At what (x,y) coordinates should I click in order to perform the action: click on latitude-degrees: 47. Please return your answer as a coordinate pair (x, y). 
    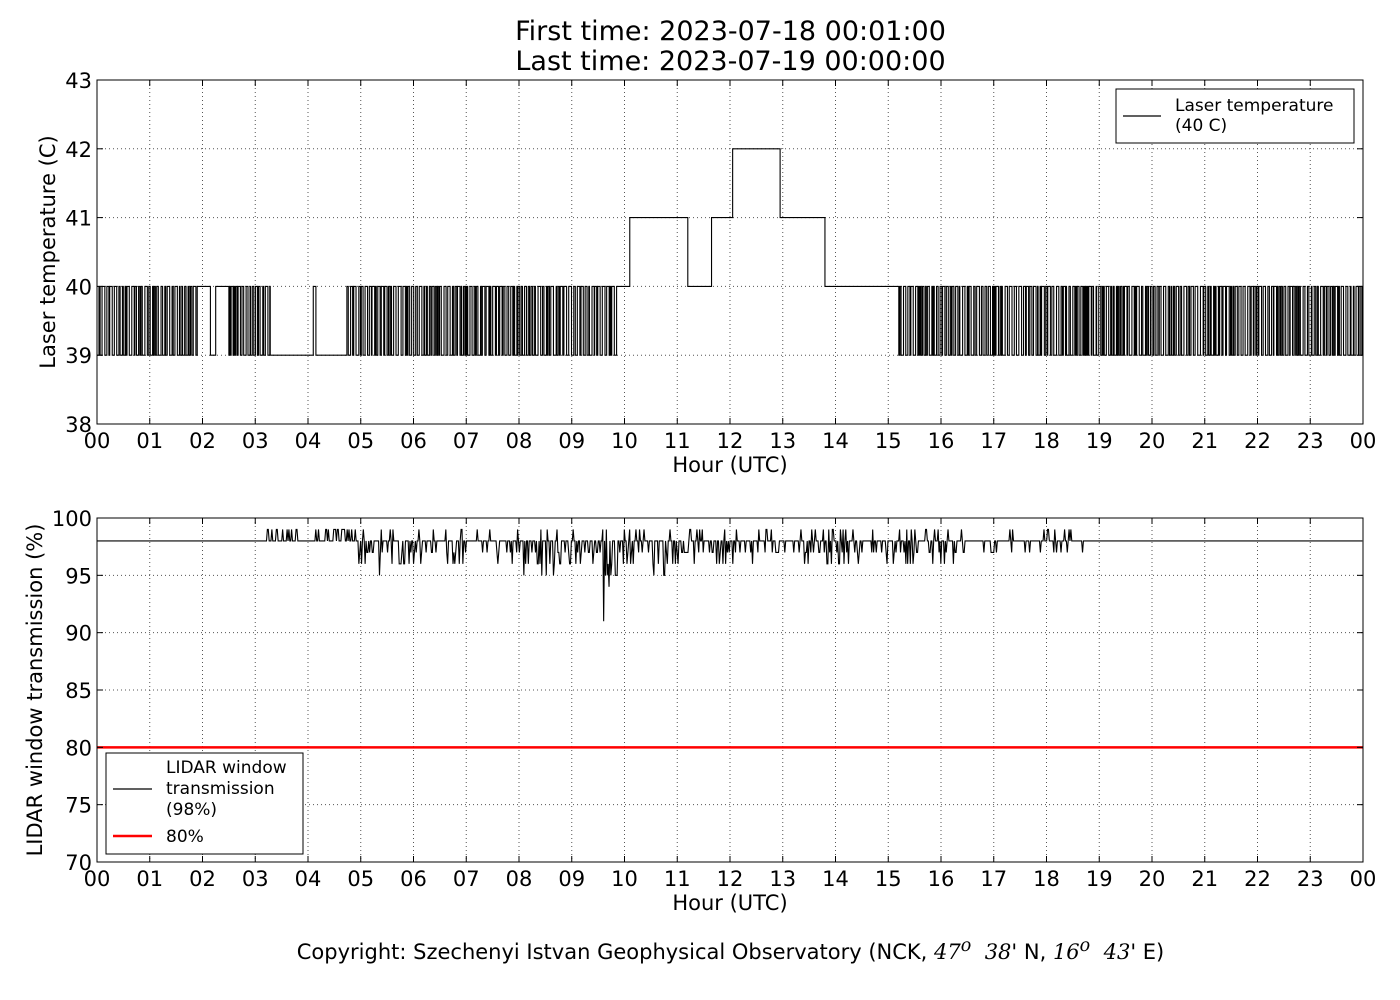
    Looking at the image, I should click on (947, 952).